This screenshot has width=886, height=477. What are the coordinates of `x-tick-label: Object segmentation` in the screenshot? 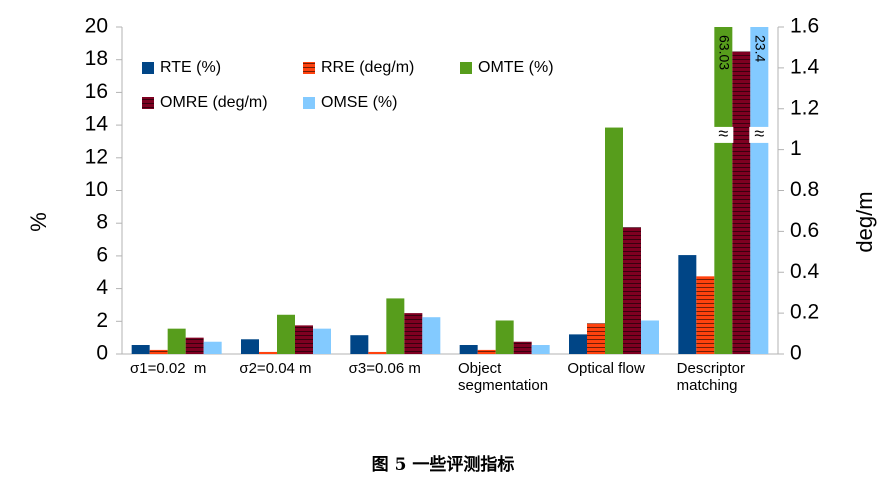 It's located at (503, 377).